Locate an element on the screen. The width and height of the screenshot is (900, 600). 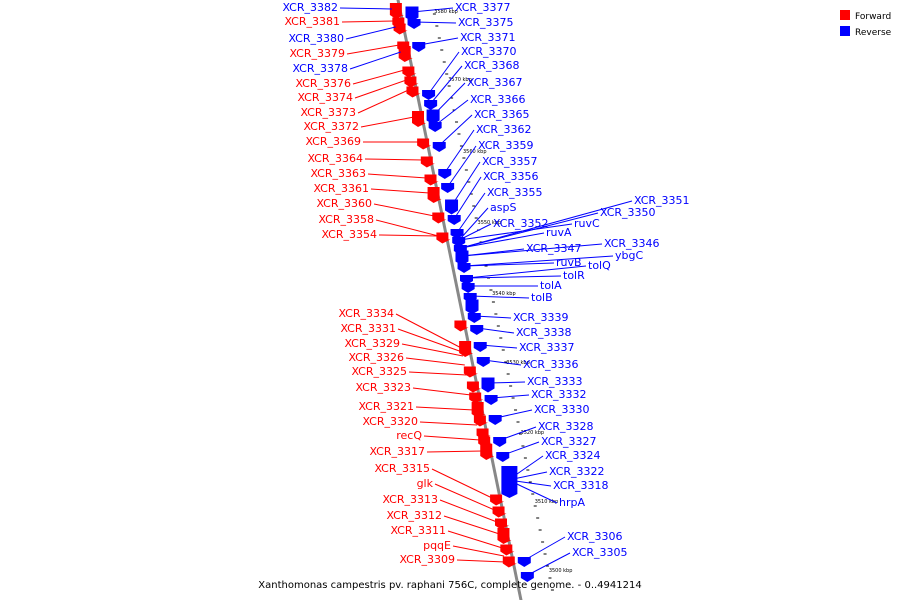
forward-gene-label: XCR_3376 is located at coordinates (323, 83).